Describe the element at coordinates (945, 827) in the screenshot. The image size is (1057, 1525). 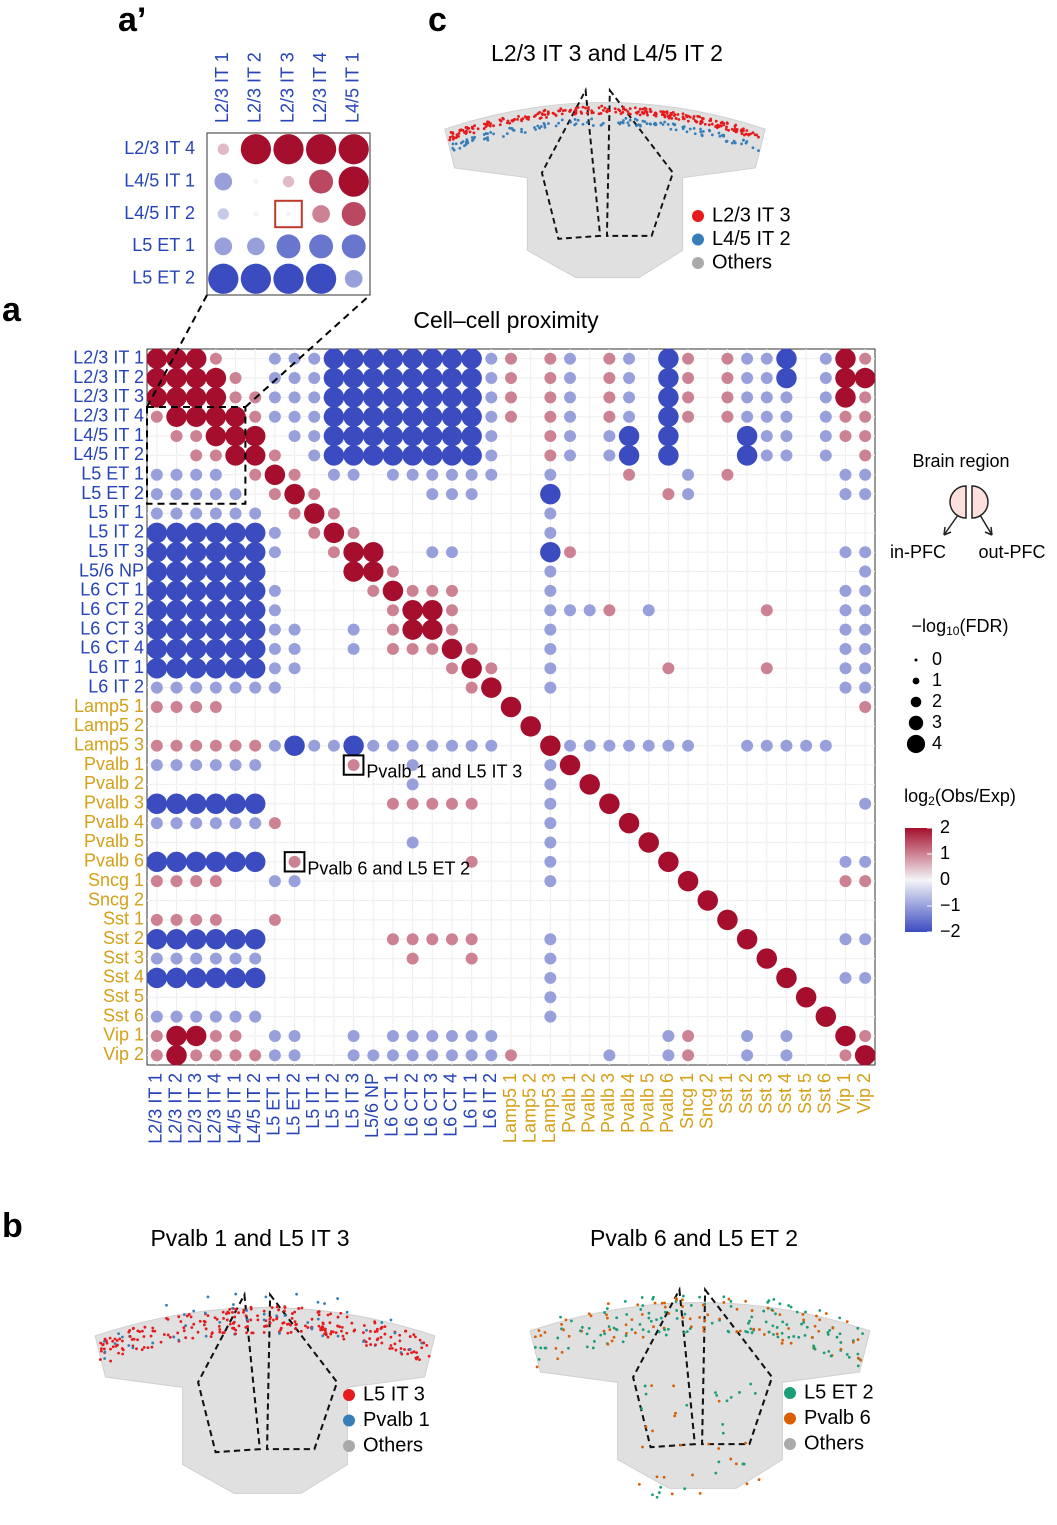
I see `colorbar-label: 2` at that location.